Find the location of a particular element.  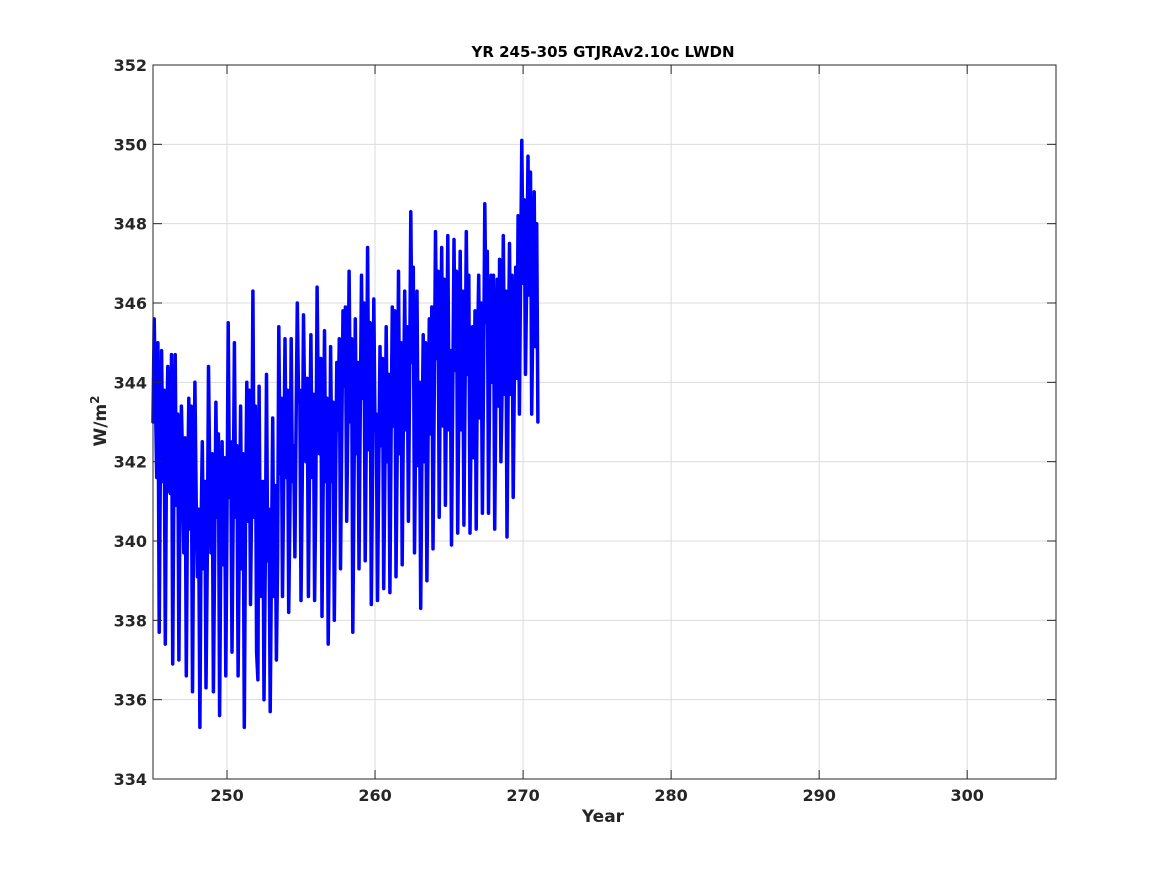

y-axis-title-superscript: 2 is located at coordinates (95, 399).